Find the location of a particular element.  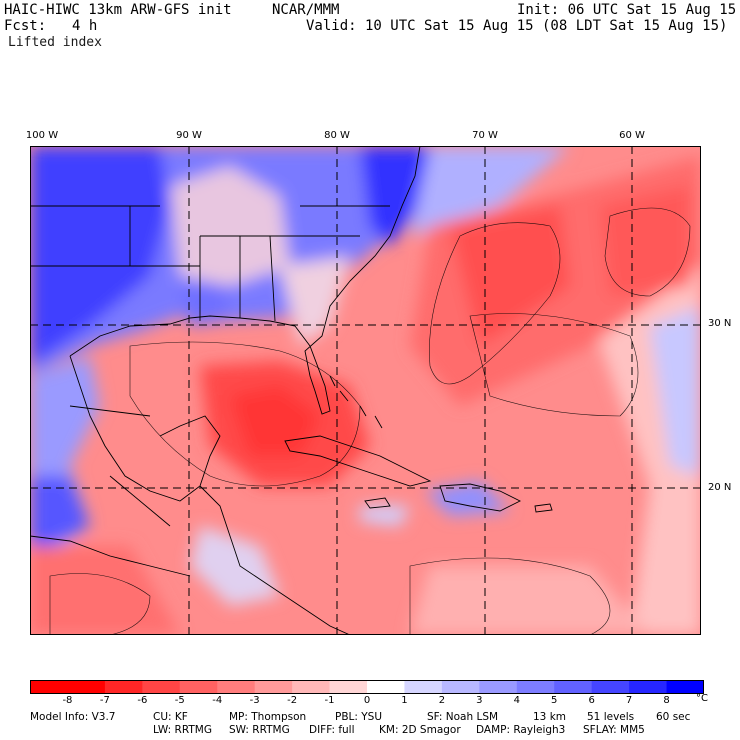

init-time: Init: 06 UTC Sat 15 Aug 15 is located at coordinates (627, 10).